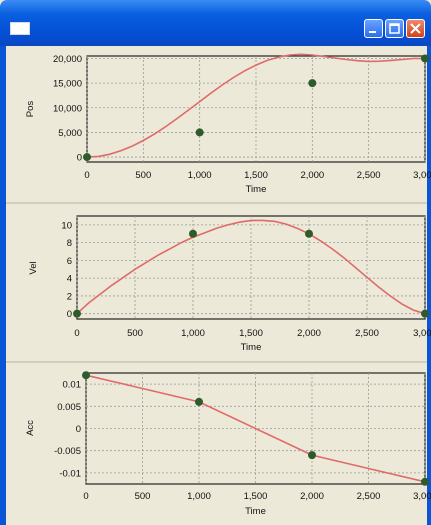 The image size is (431, 525). Describe the element at coordinates (69, 261) in the screenshot. I see `y-tick-label: 6` at that location.